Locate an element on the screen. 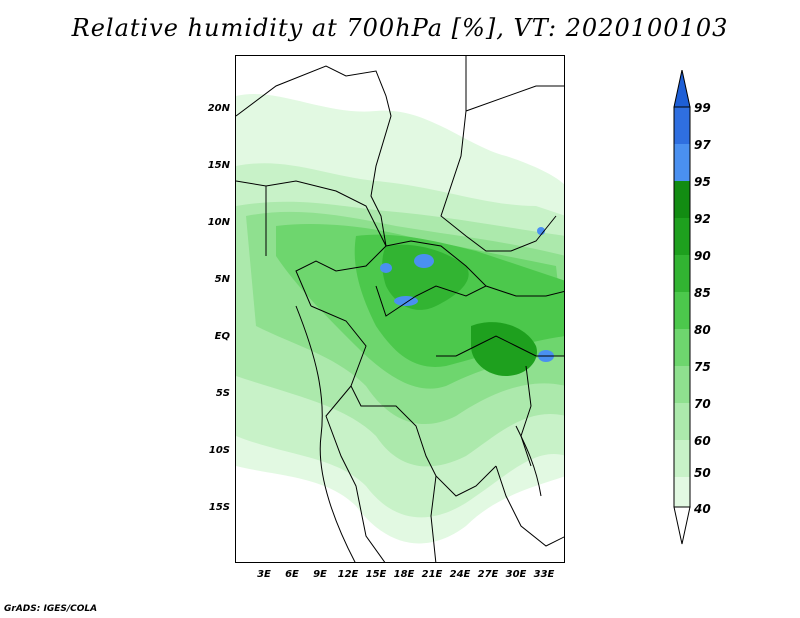 The width and height of the screenshot is (800, 618). humidity-zone-97a is located at coordinates (424, 261).